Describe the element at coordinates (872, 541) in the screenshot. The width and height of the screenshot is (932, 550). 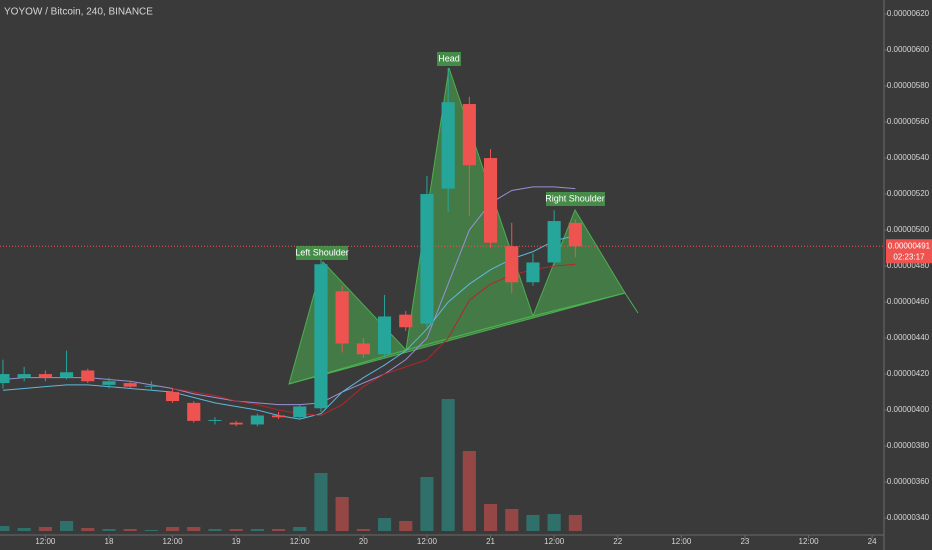
I see `x-tick-label: 24` at that location.